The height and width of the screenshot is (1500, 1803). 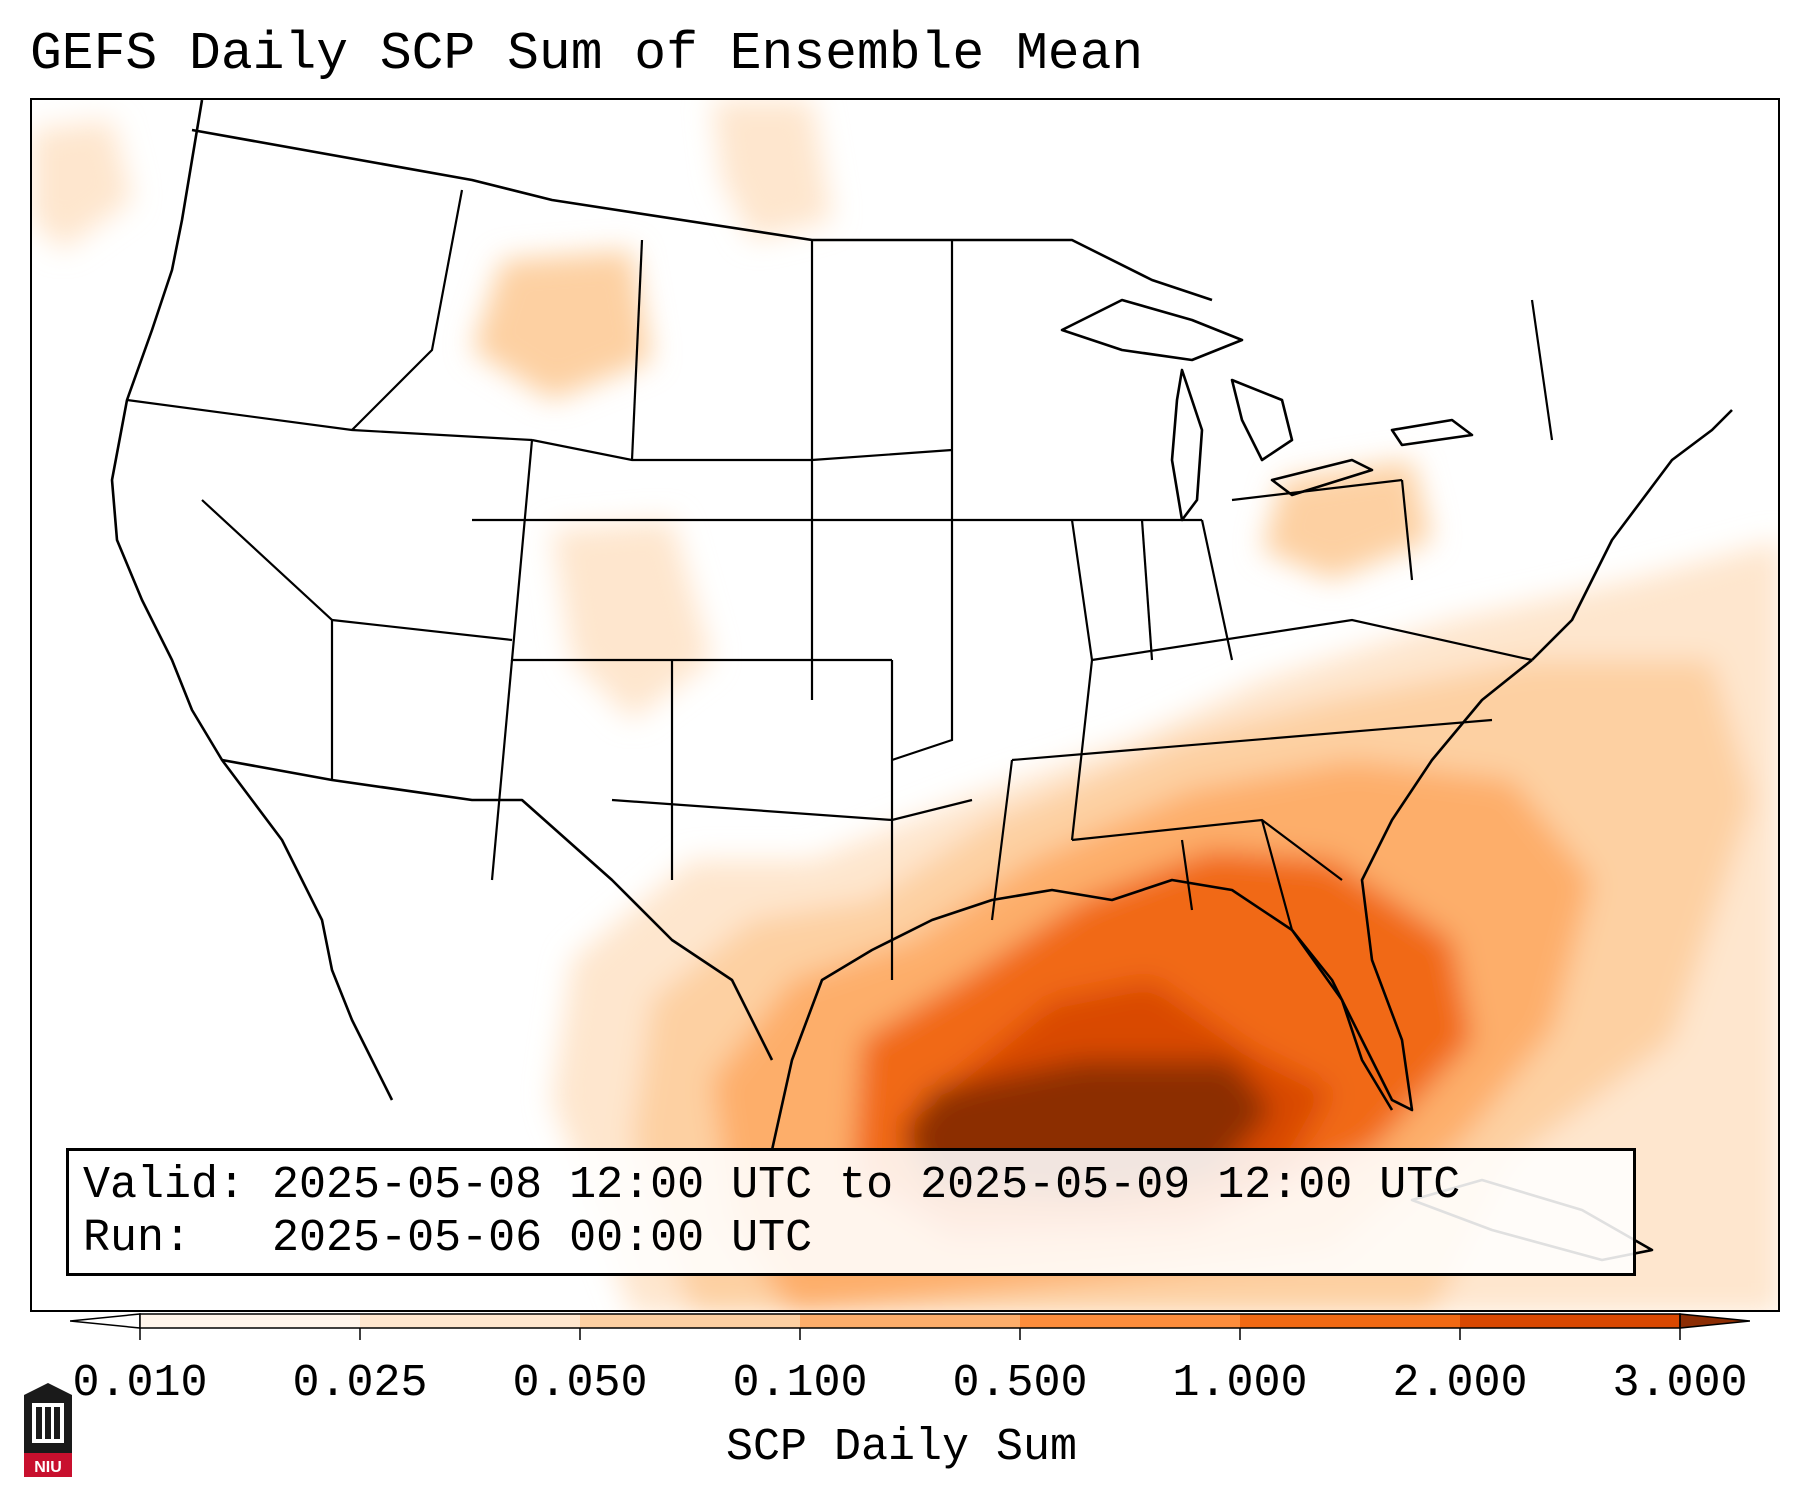 What do you see at coordinates (772, 170) in the screenshot?
I see `scp-area-dakota` at bounding box center [772, 170].